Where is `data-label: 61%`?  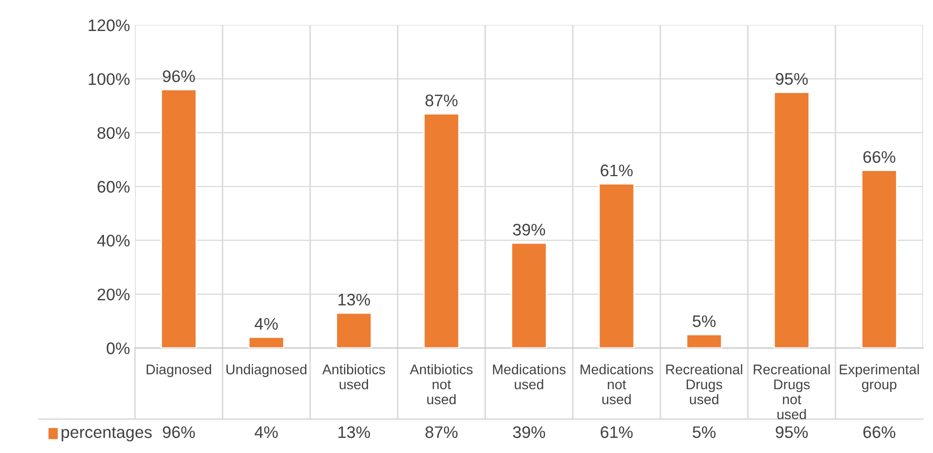
data-label: 61% is located at coordinates (616, 432).